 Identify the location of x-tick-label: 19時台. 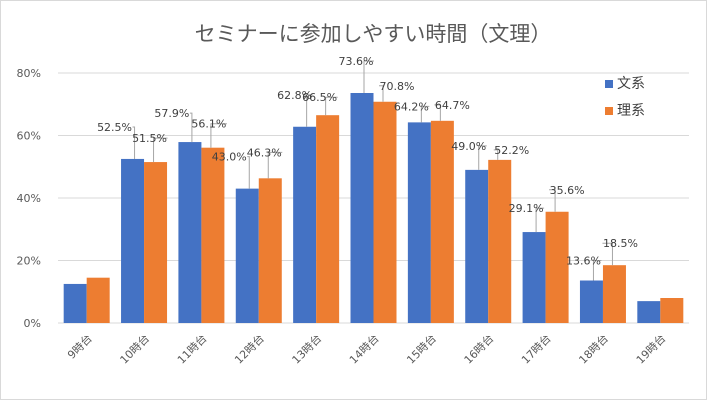
(650, 348).